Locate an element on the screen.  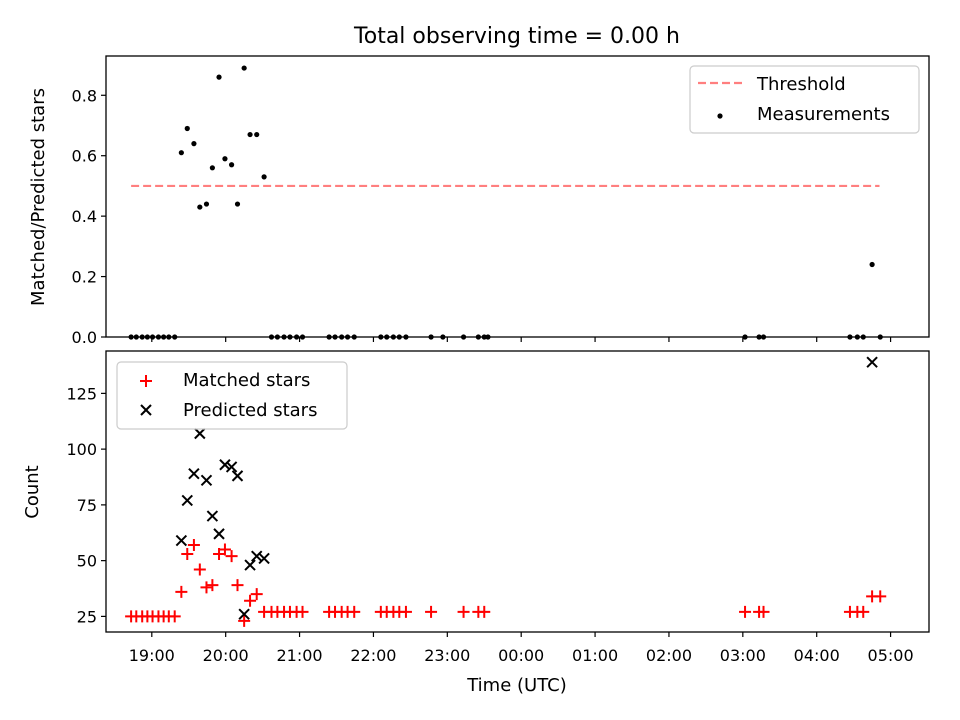
legend-matched-swatch is located at coordinates (146, 381).